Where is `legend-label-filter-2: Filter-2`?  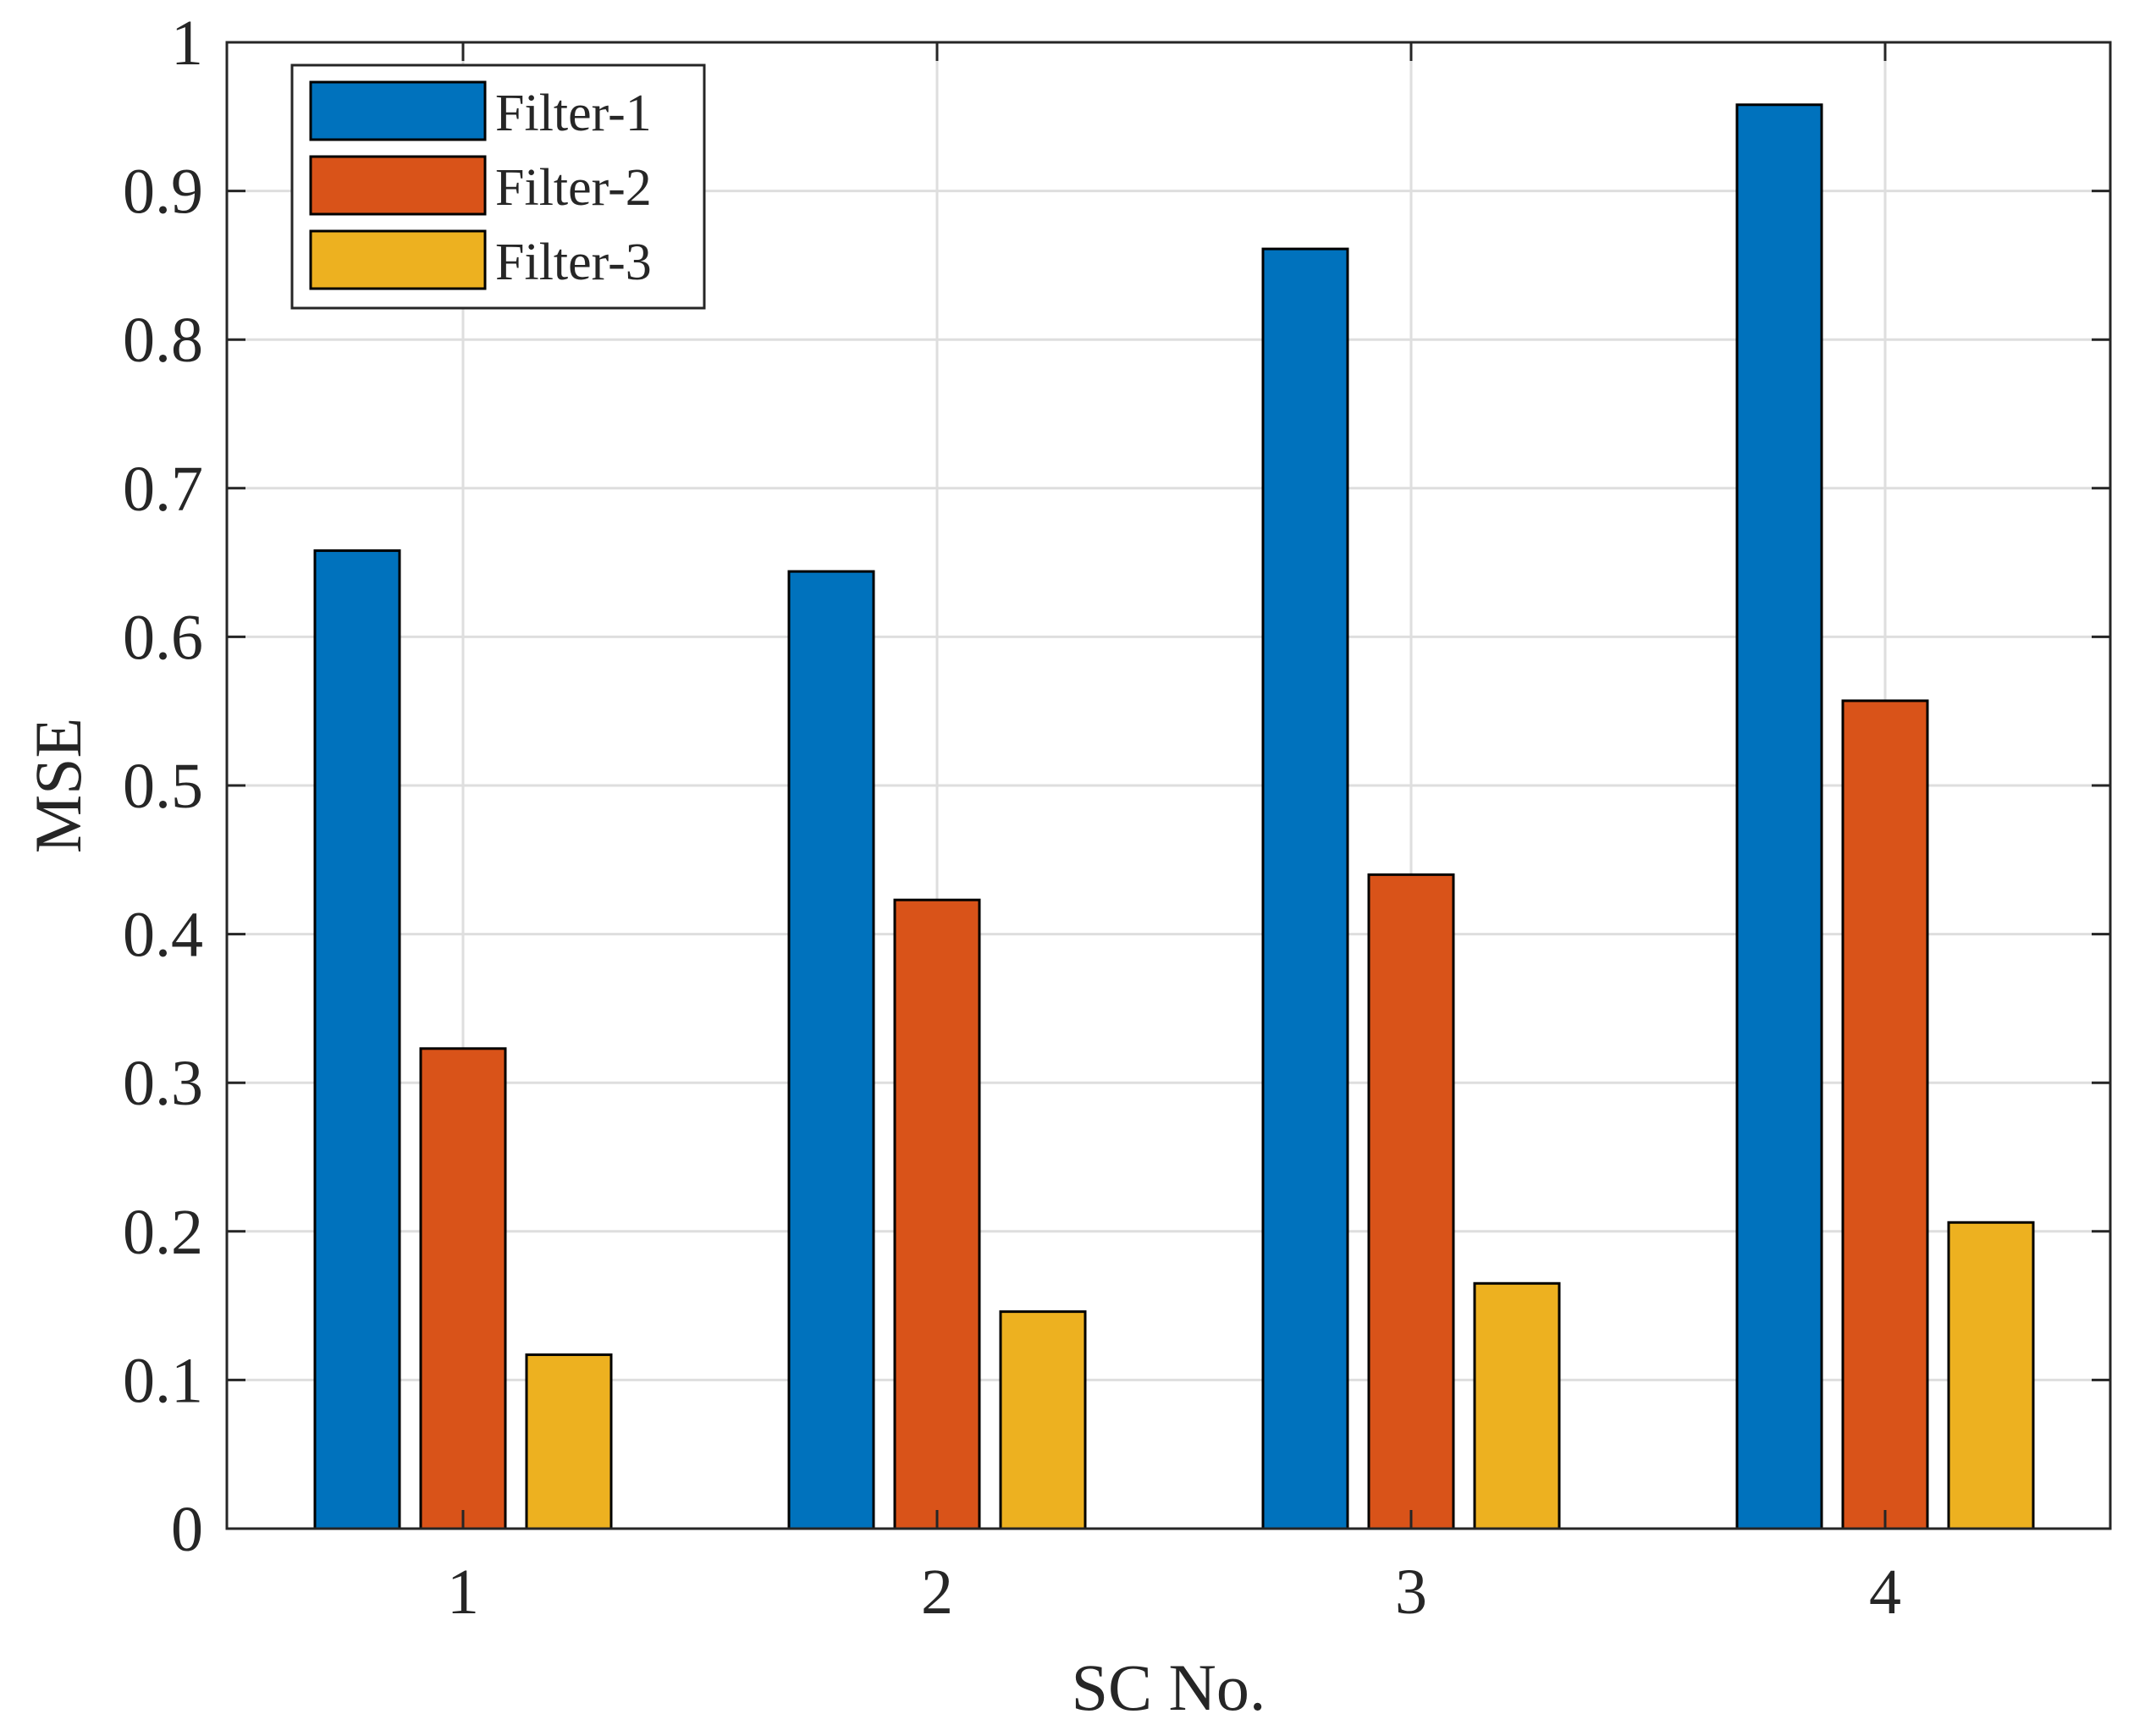 legend-label-filter-2: Filter-2 is located at coordinates (573, 188).